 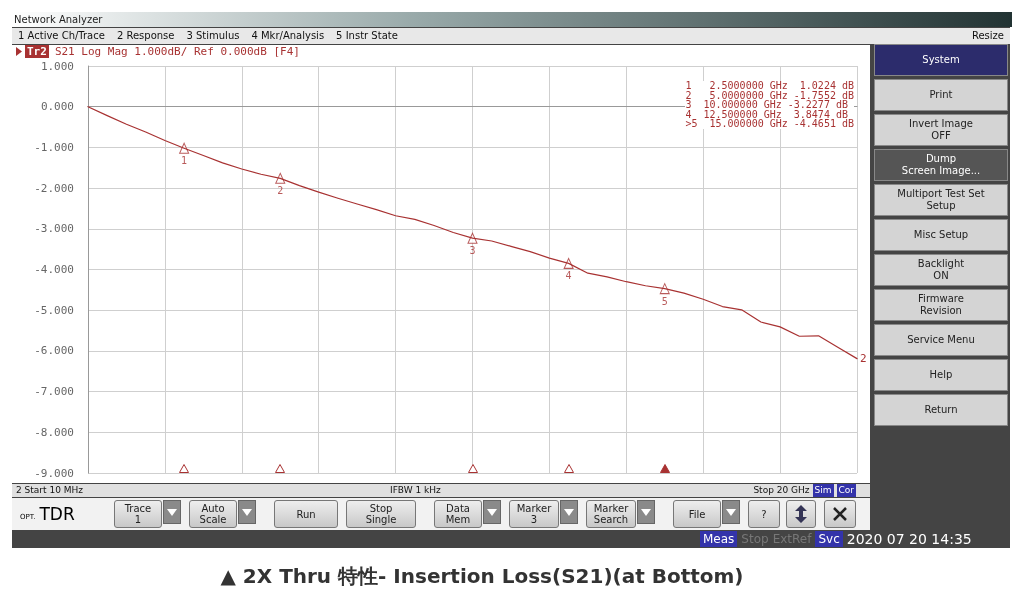 I want to click on y-tick-label: 0.000, so click(x=57, y=107).